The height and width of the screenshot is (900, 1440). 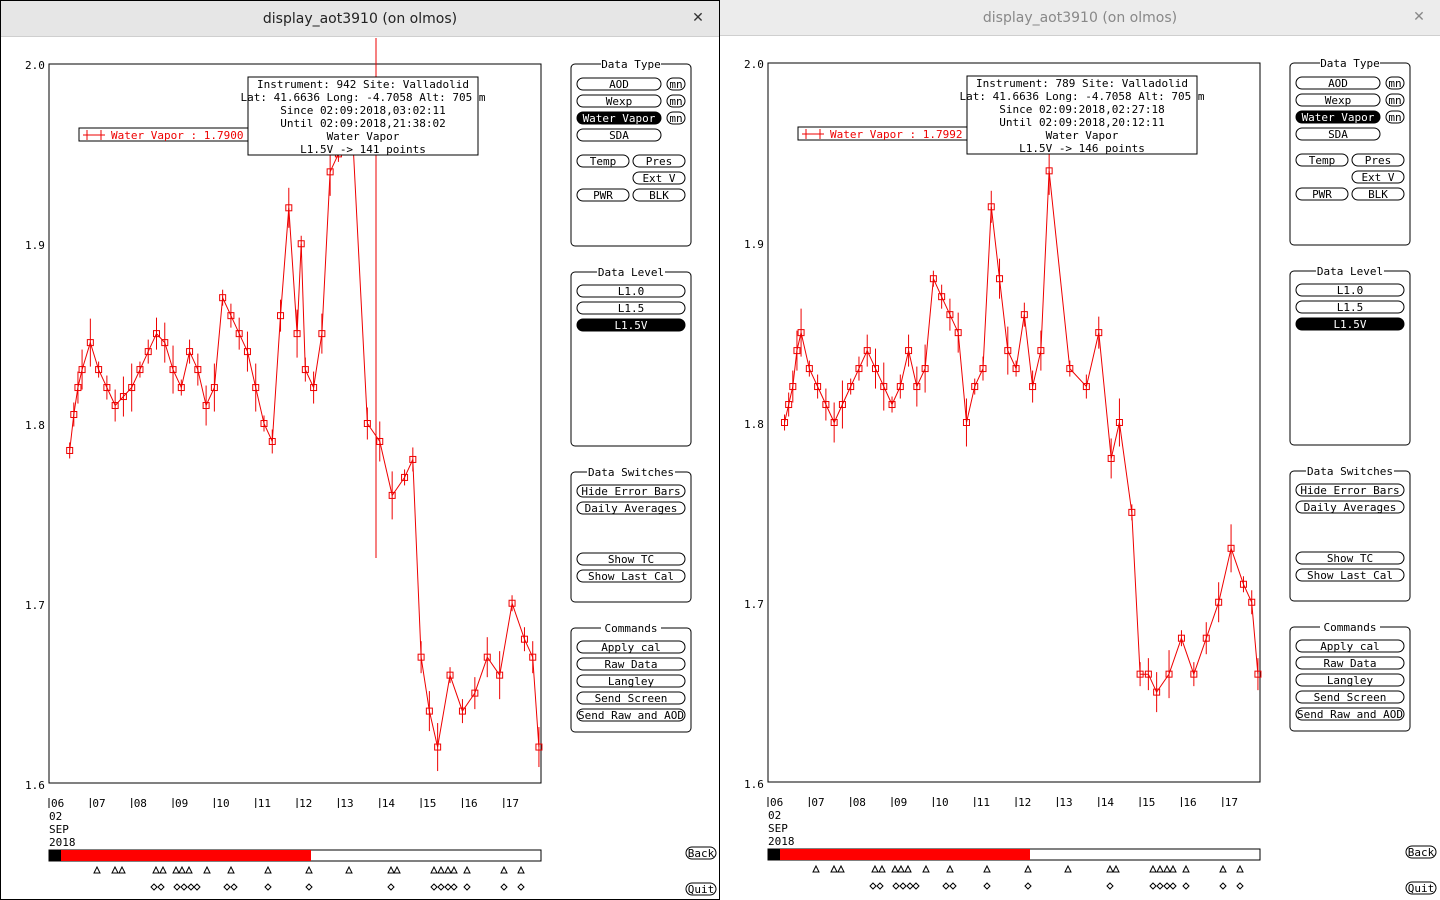 I want to click on show-tc-label: Show TC, so click(x=1350, y=558).